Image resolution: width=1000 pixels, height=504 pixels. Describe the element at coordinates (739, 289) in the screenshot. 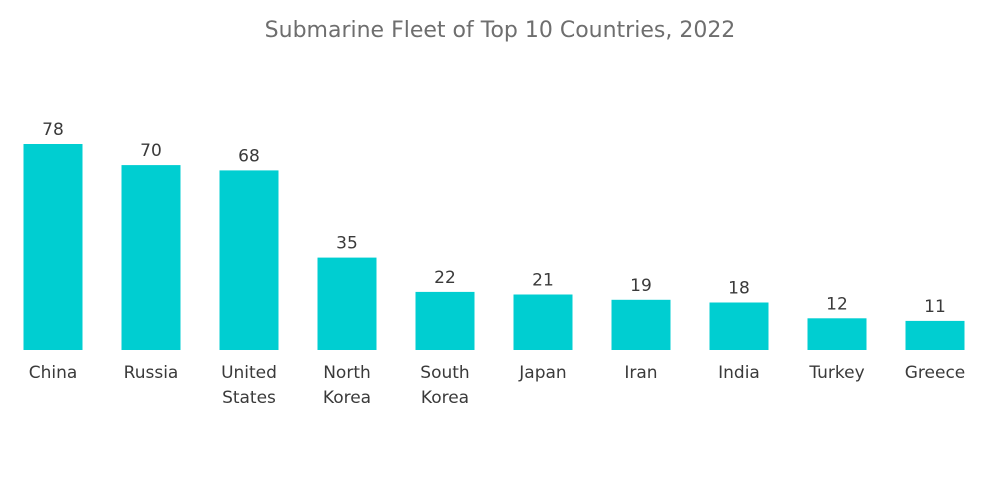

I see `bar-value-label: 18` at that location.